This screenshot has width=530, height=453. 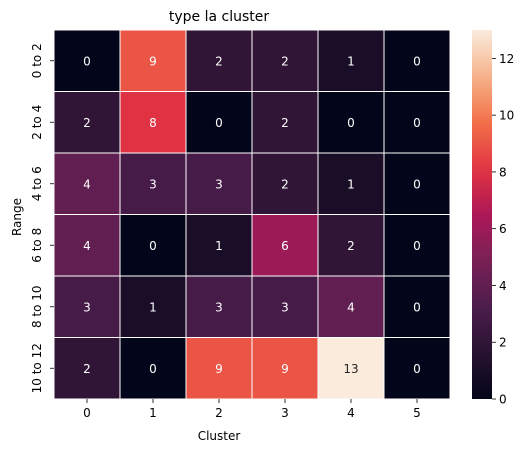 I want to click on x-tick-label: 1, so click(x=153, y=413).